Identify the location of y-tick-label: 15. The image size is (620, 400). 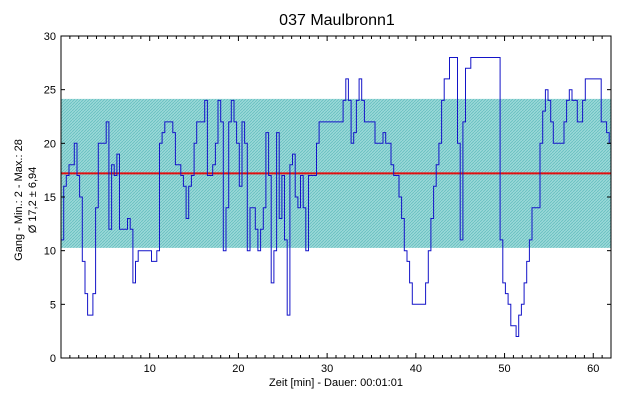
(50, 198).